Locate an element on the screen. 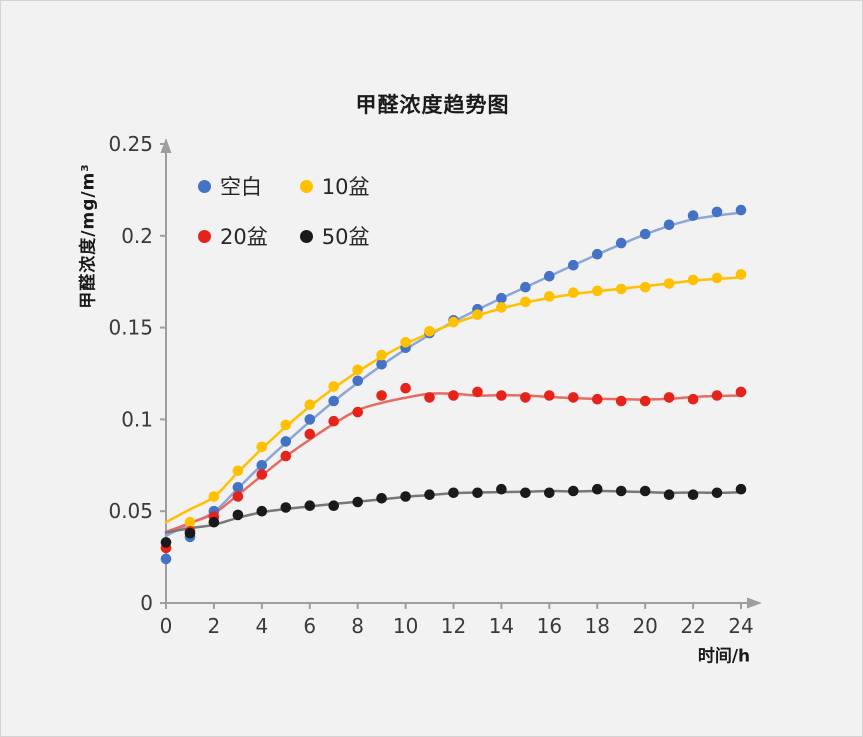  x-tick-label: 24 is located at coordinates (740, 626).